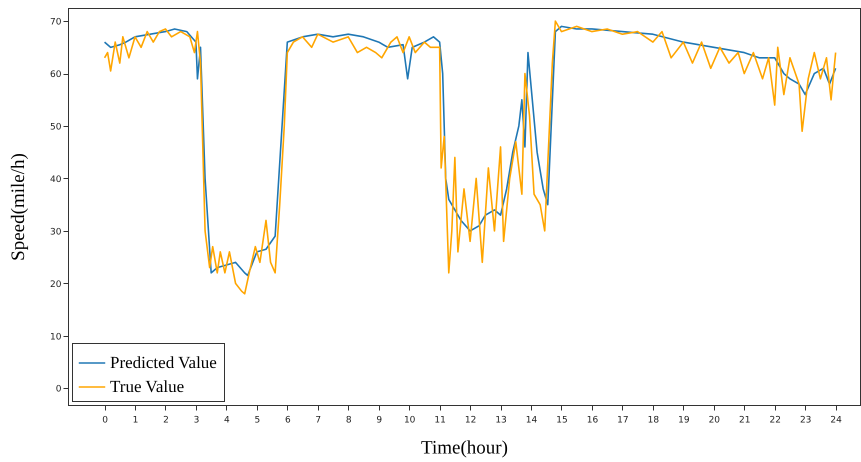  I want to click on x-tick-label: 12, so click(470, 421).